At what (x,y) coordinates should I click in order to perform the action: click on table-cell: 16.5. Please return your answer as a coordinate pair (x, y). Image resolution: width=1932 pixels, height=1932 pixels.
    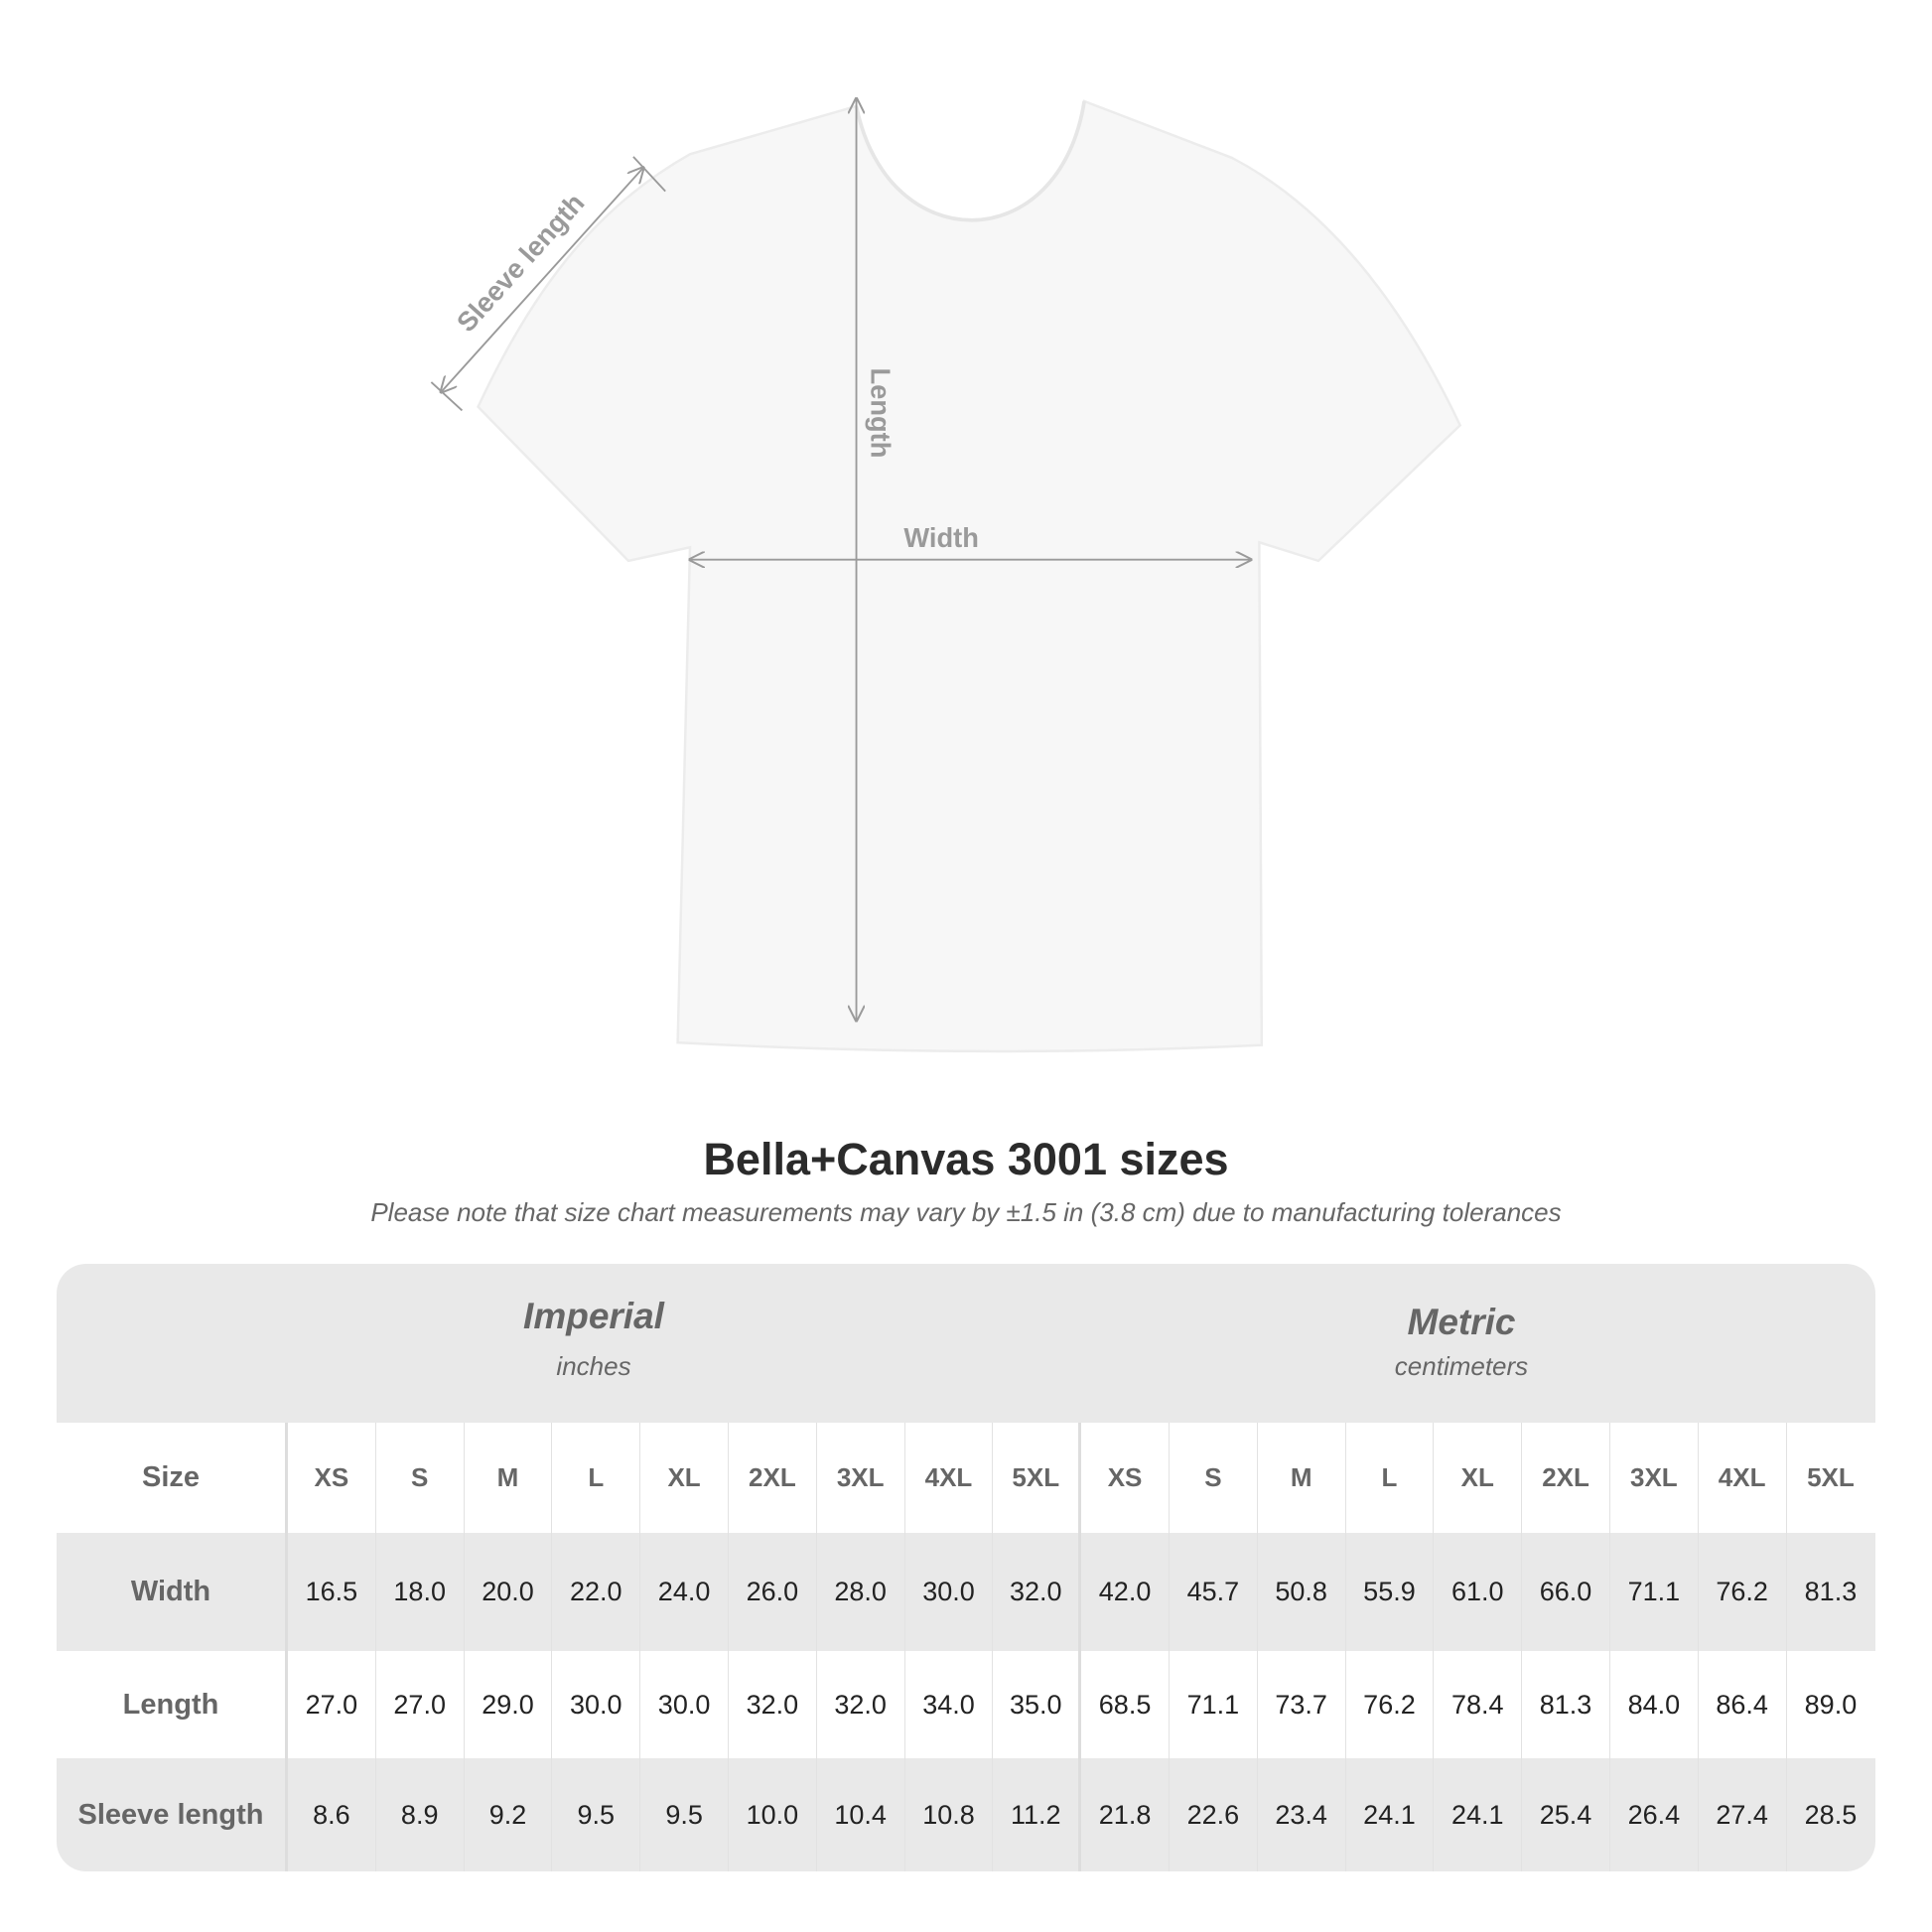
    Looking at the image, I should click on (332, 1592).